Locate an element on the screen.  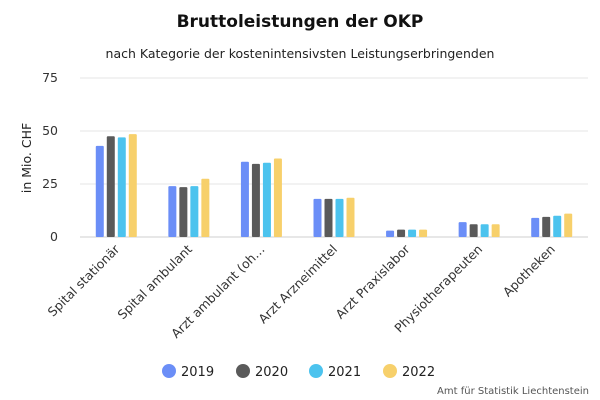
chart-title: Bruttoleistungen der OKP is located at coordinates (300, 22).